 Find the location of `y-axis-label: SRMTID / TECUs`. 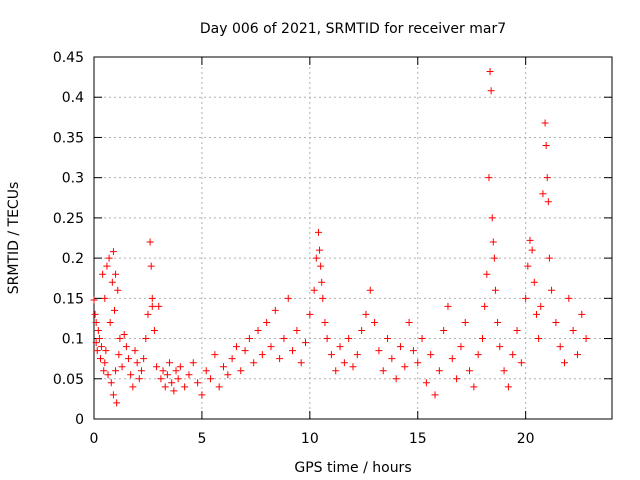

y-axis-label: SRMTID / TECUs is located at coordinates (14, 238).